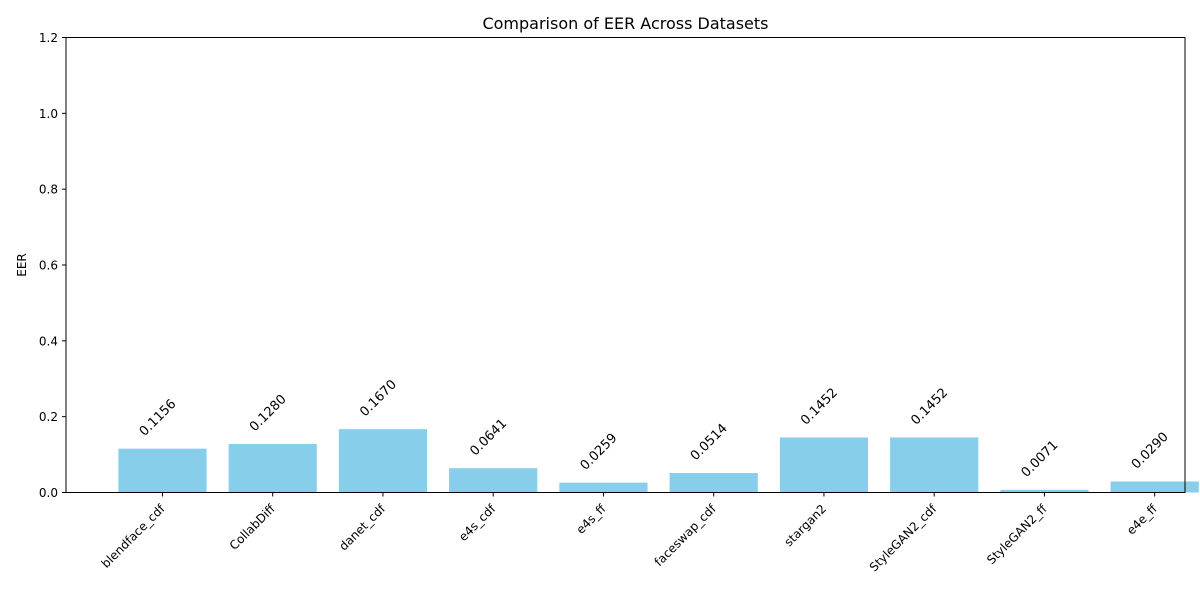 The width and height of the screenshot is (1200, 604). I want to click on bars-layer, so click(658, 461).